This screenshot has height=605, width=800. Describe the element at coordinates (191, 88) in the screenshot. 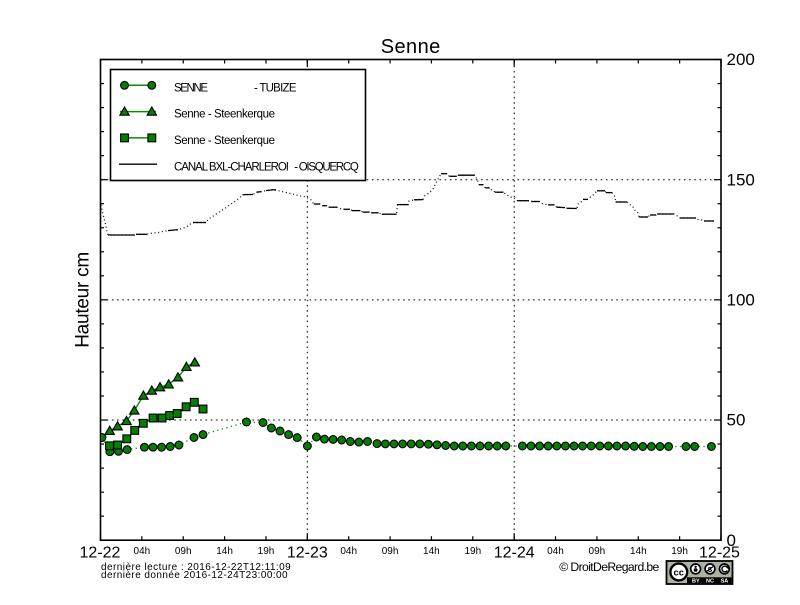

I see `svg-text: SENNE` at that location.